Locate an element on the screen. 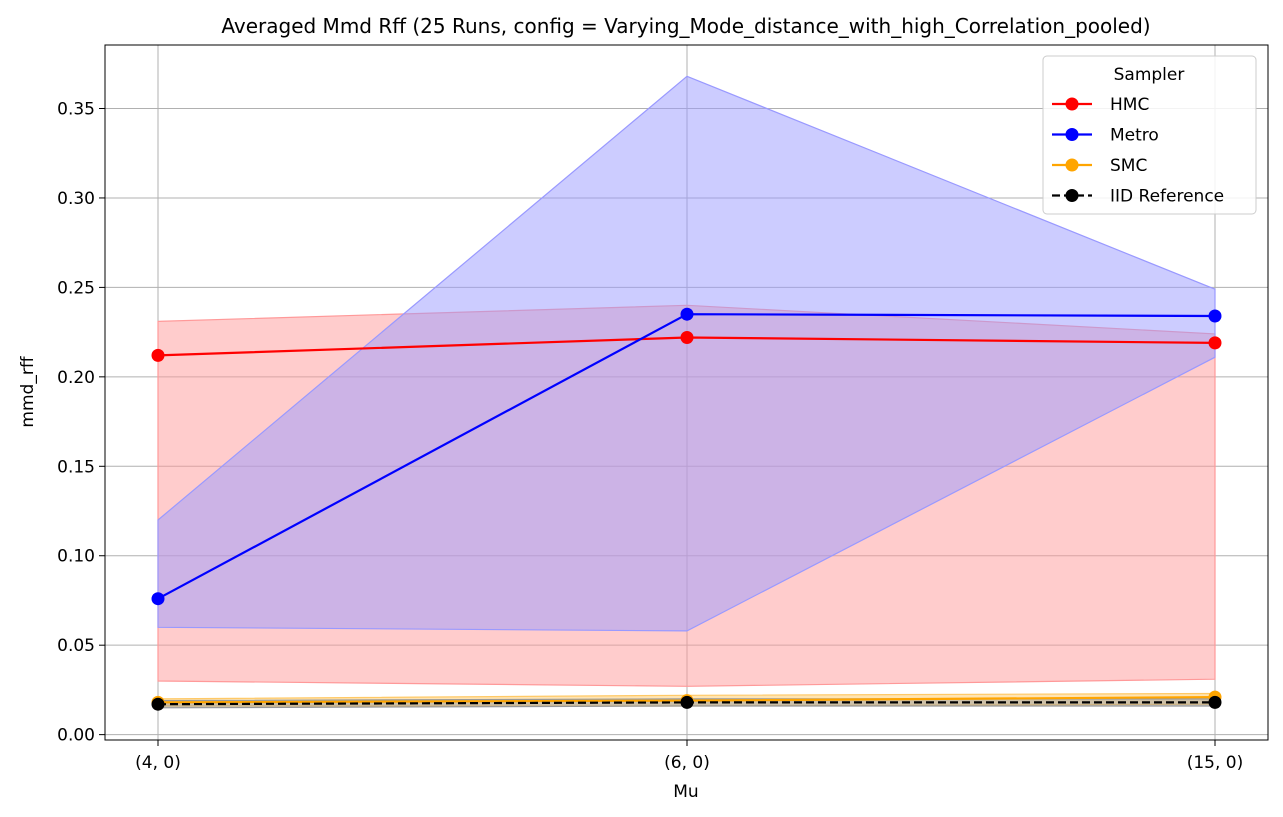 This screenshot has height=817, width=1283. legend-label-hmc: HMC is located at coordinates (1129, 105).